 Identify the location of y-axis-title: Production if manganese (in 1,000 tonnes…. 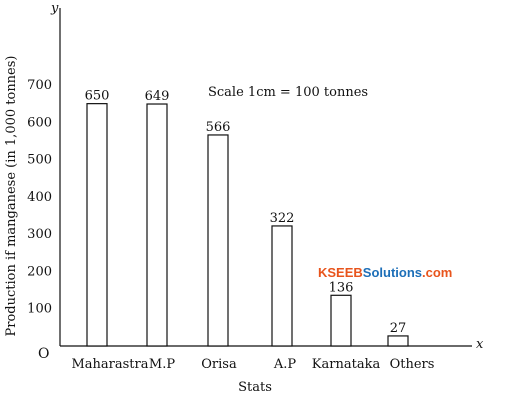
(11, 196).